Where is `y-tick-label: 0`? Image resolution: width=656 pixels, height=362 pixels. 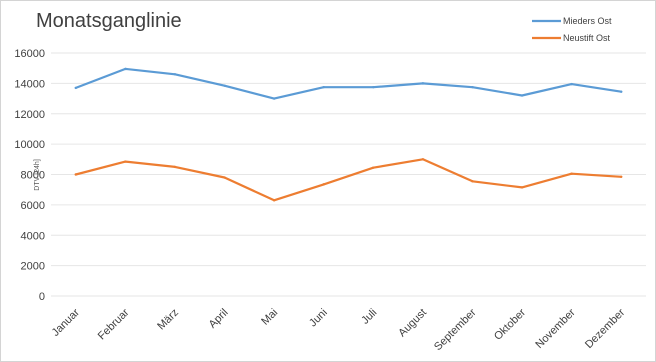 y-tick-label: 0 is located at coordinates (42, 297).